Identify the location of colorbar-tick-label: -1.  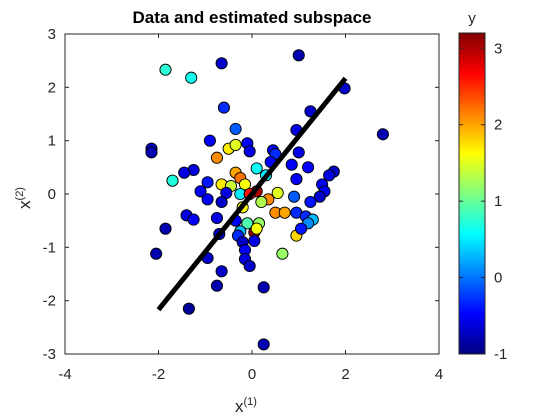
(500, 354).